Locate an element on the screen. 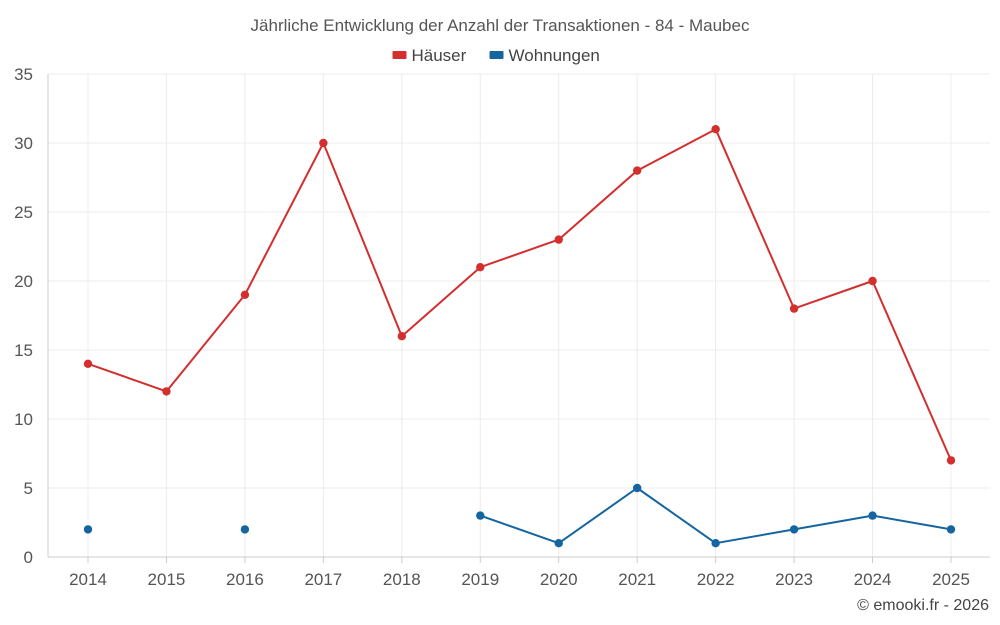  y-tick-label: 35 is located at coordinates (23, 74).